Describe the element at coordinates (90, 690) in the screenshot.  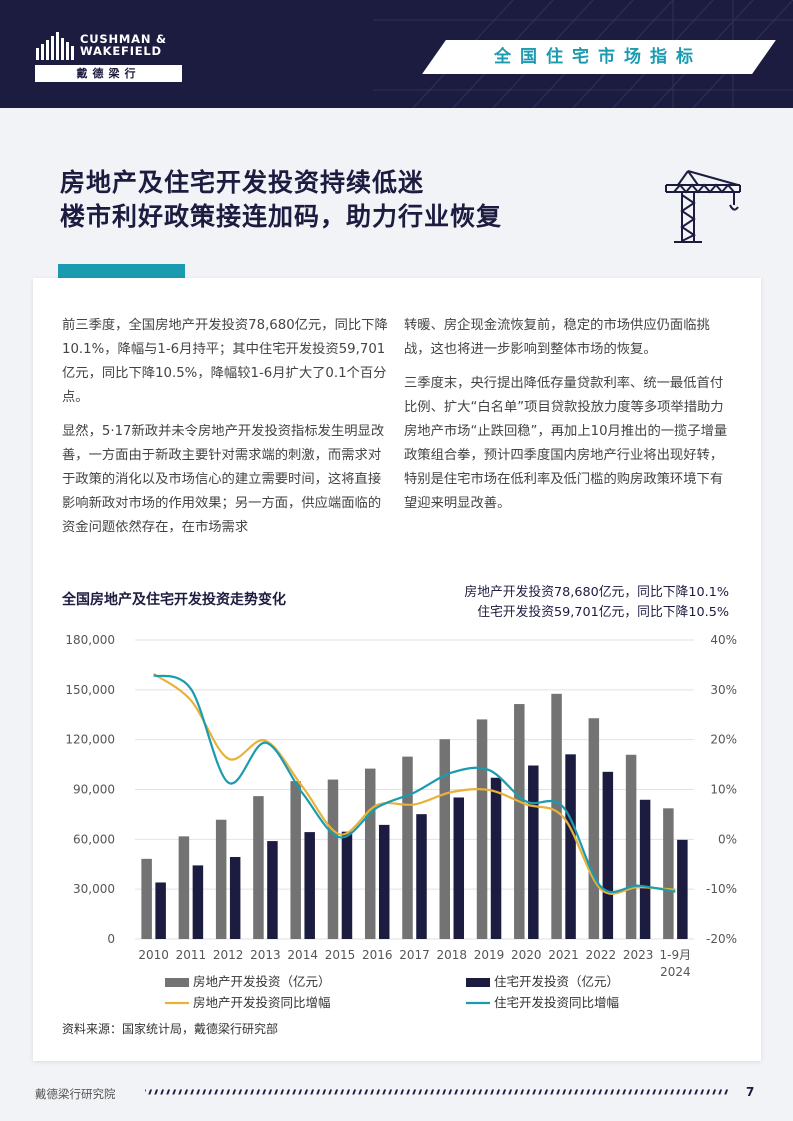
I see `y-left-tick-label: 150,000` at that location.